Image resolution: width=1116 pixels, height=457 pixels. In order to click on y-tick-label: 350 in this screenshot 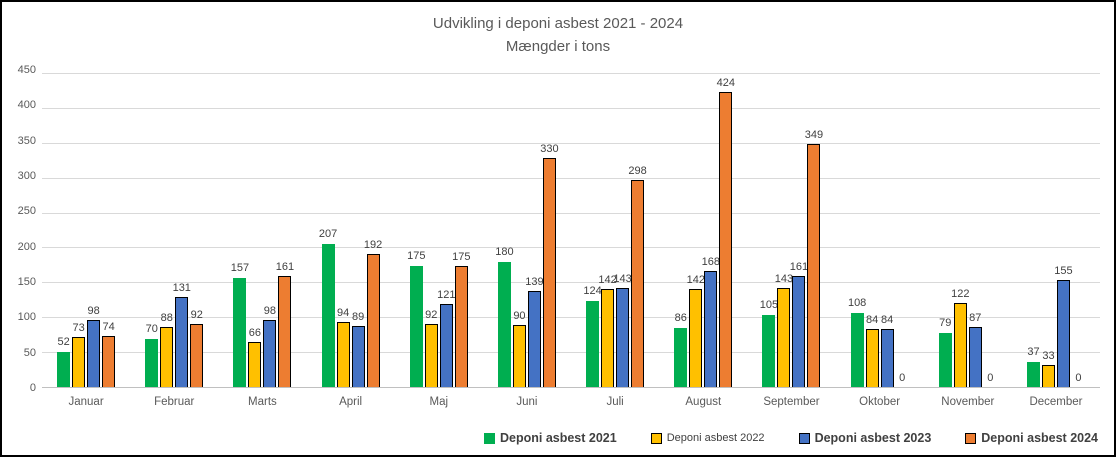, I will do `click(26, 140)`.